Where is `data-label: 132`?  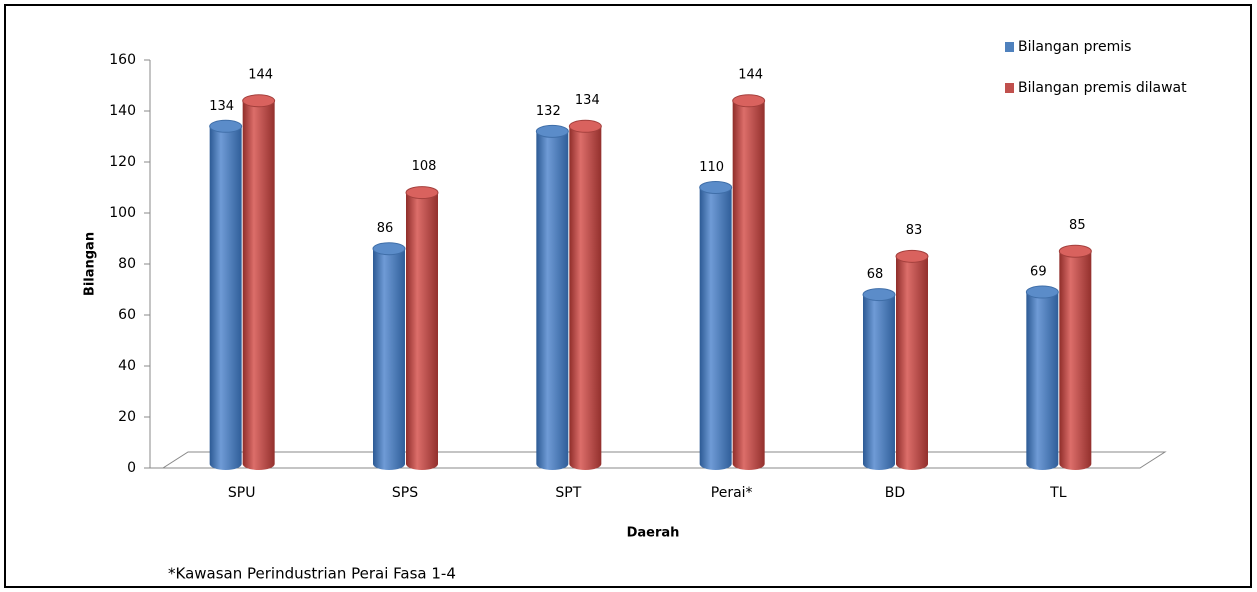
data-label: 132 is located at coordinates (548, 111).